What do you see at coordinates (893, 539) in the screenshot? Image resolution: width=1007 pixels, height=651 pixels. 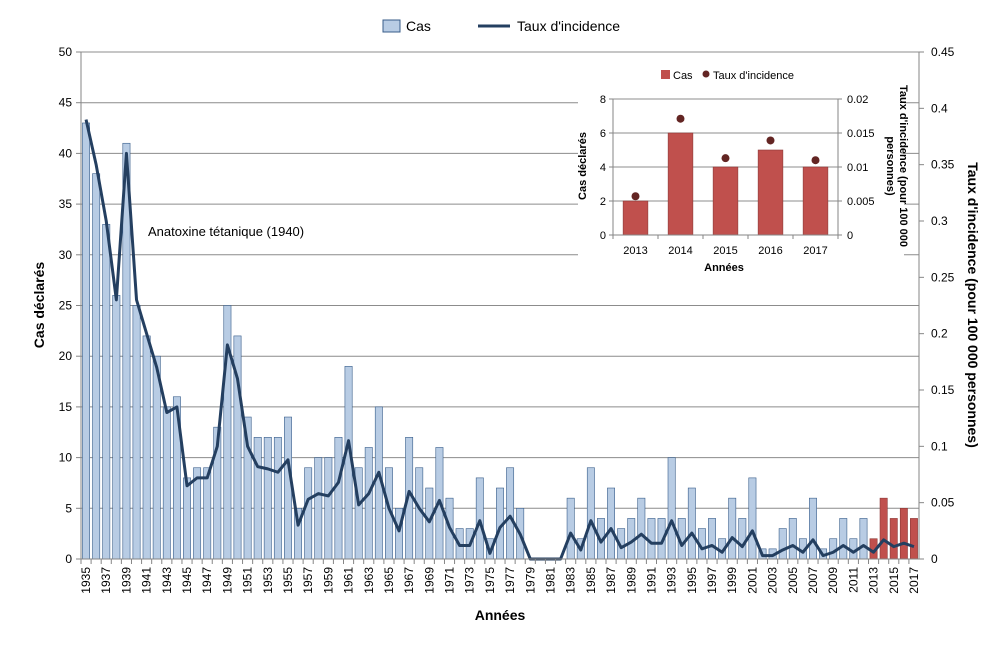 I see `bar-2015` at bounding box center [893, 539].